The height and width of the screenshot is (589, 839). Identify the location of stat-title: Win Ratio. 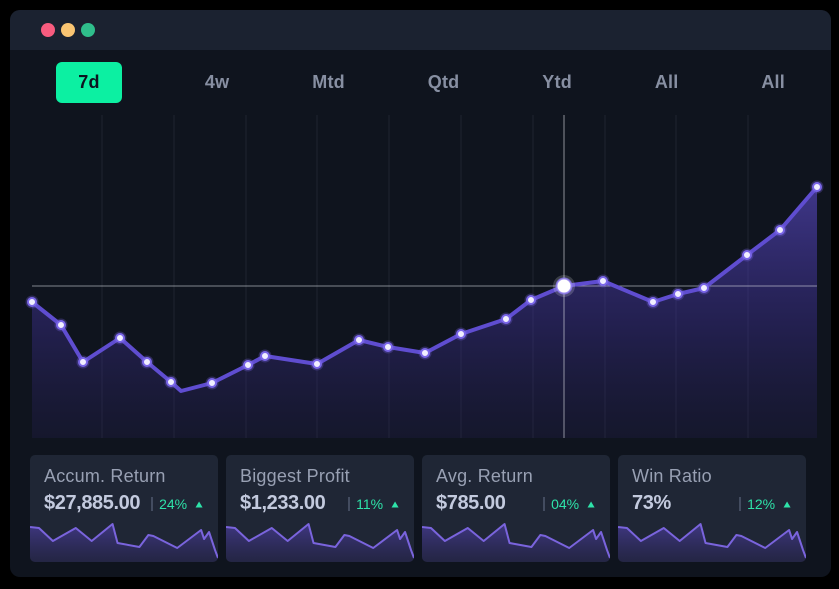
(672, 476).